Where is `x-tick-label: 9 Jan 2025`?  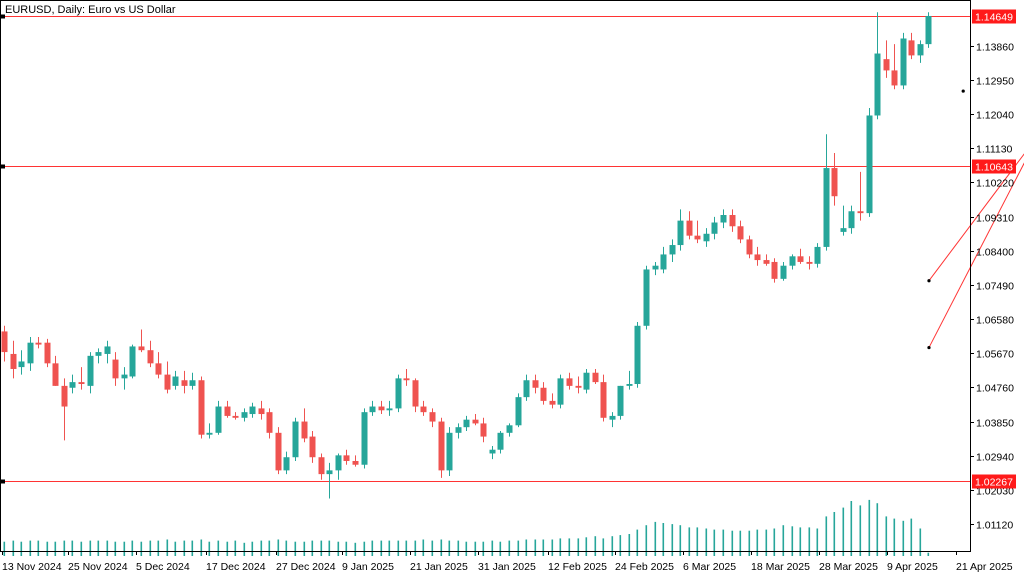
x-tick-label: 9 Jan 2025 is located at coordinates (368, 567).